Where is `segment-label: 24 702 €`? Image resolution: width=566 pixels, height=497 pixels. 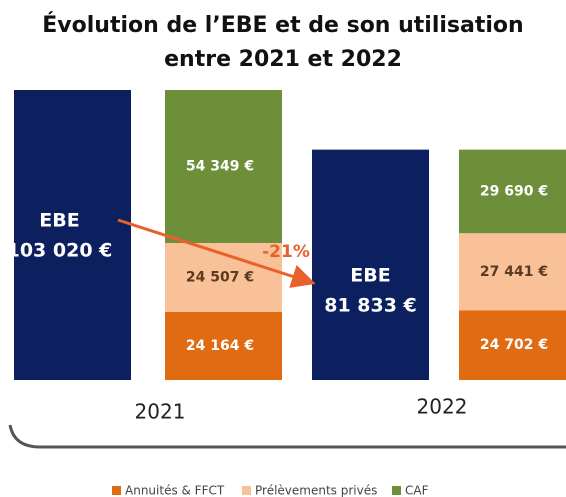
segment-label: 24 702 € is located at coordinates (514, 345).